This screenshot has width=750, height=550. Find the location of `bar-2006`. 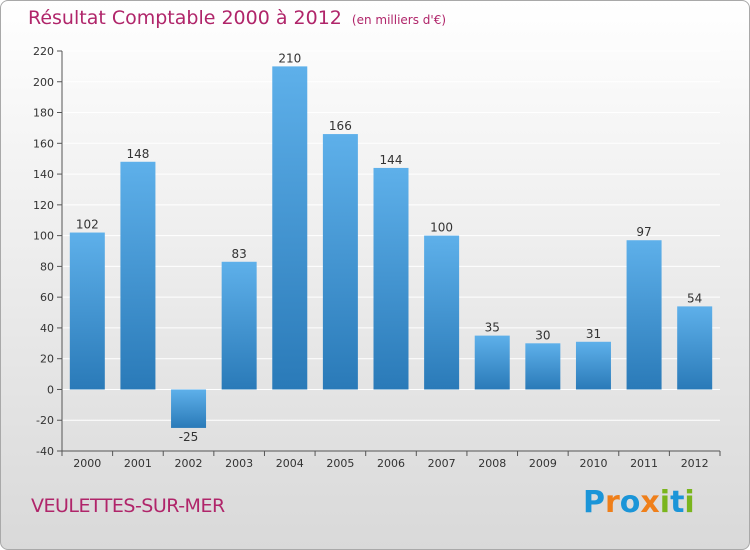

bar-2006 is located at coordinates (391, 278).